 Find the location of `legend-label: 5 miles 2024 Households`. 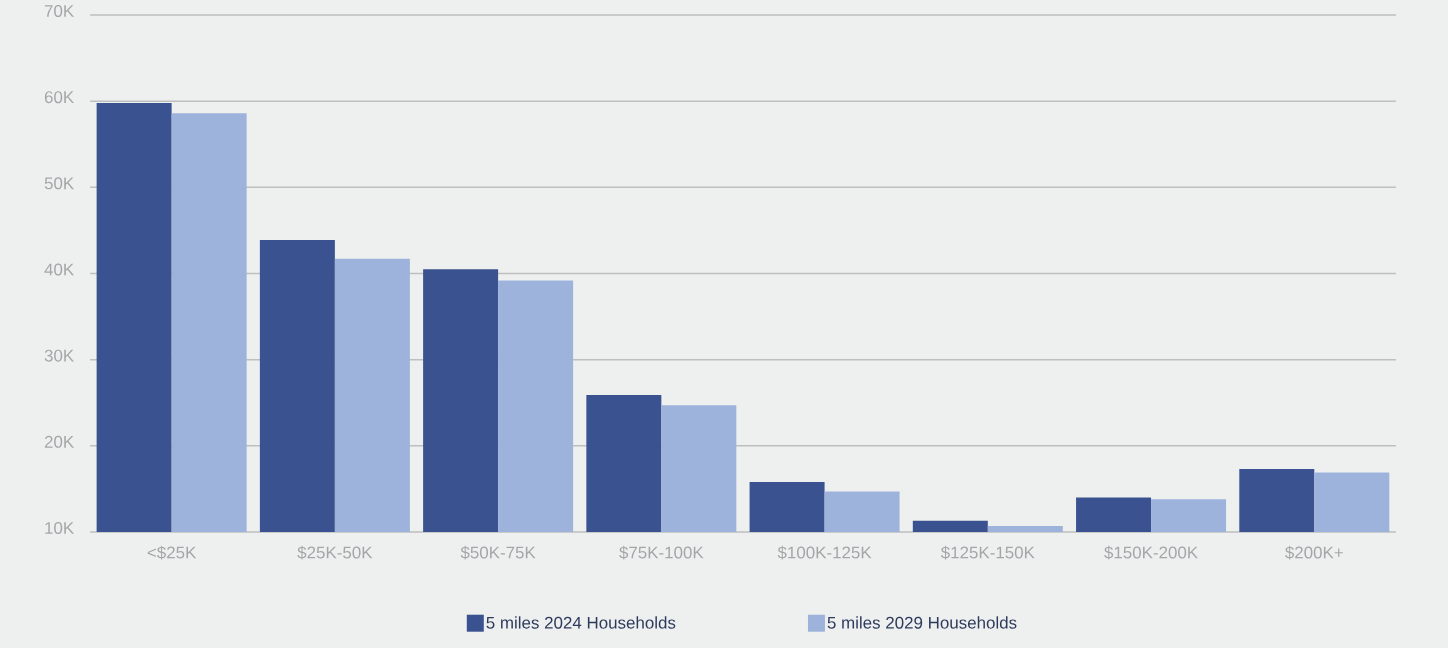

legend-label: 5 miles 2024 Households is located at coordinates (581, 622).